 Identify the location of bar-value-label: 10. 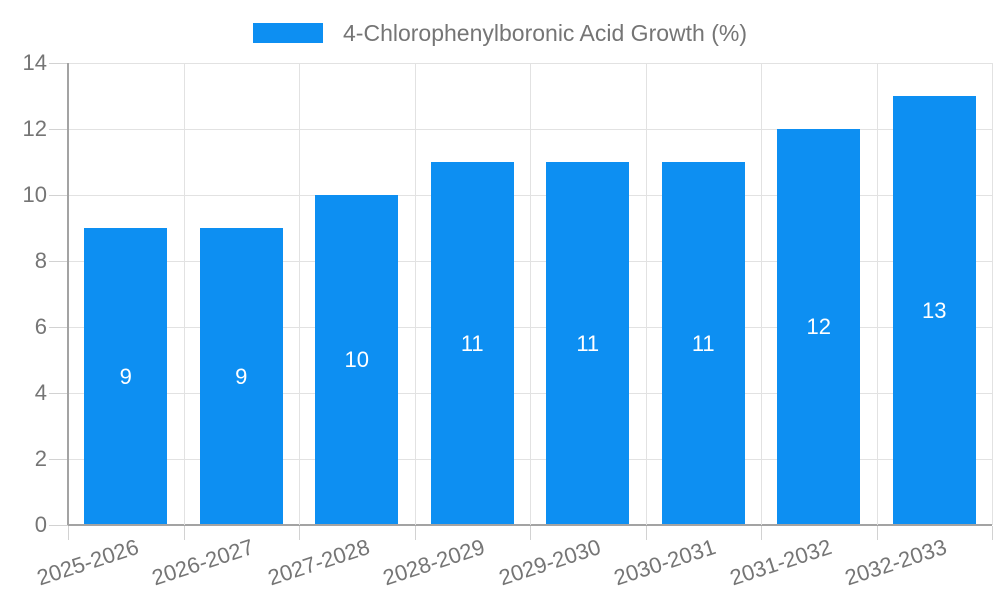
(356, 359).